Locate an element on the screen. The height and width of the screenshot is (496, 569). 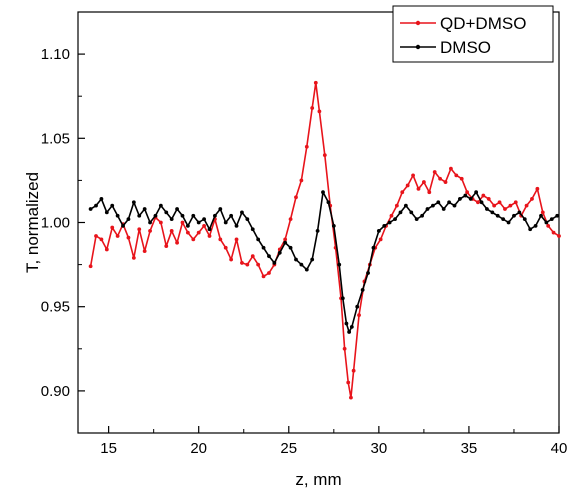
x-axis-title: z, mm is located at coordinates (318, 479).